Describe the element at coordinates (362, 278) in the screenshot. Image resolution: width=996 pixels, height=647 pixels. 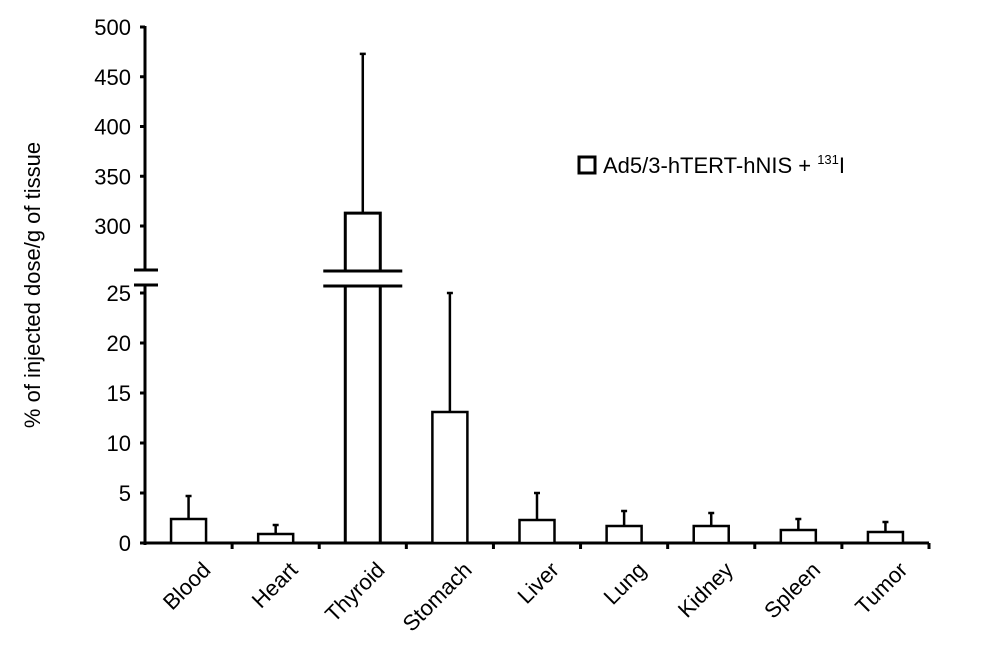
I see `break-gap` at that location.